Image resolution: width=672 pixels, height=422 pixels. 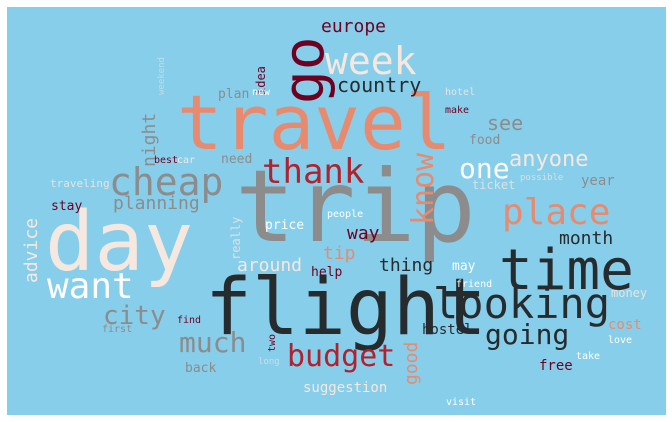 I want to click on word-new: new, so click(x=261, y=92).